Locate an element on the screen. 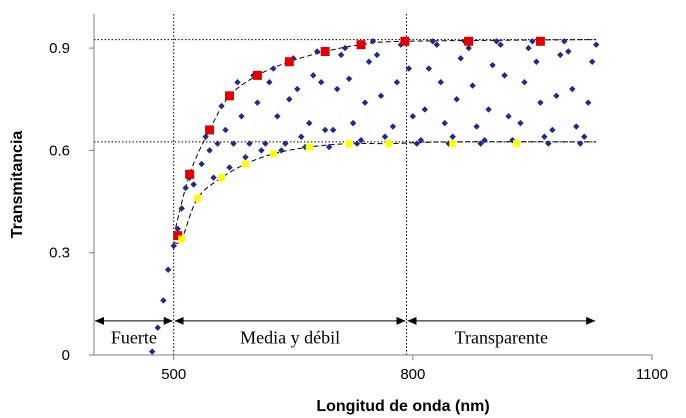 The image size is (686, 418). y-axis-title: Transmitancia is located at coordinates (17, 185).